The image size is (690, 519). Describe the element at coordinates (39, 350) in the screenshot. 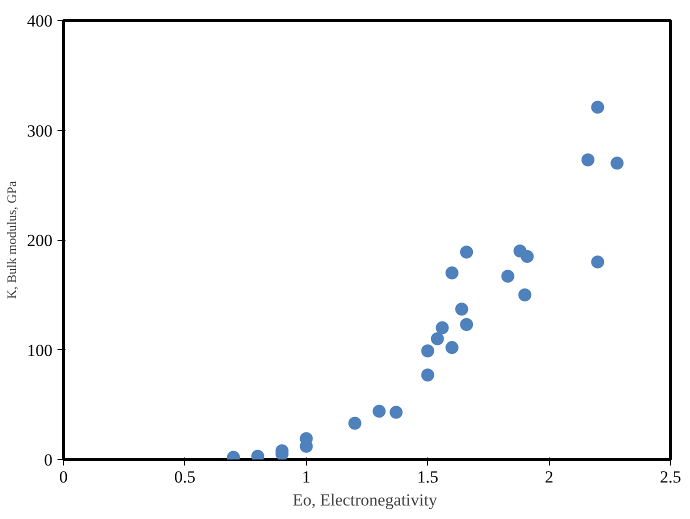

I see `y-tick-label: 100` at that location.